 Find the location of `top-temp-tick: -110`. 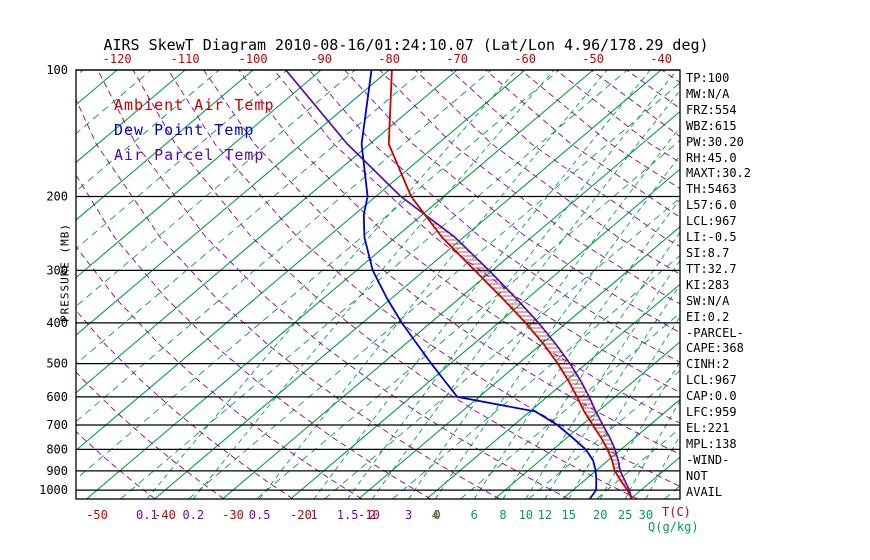

top-temp-tick: -110 is located at coordinates (185, 59).